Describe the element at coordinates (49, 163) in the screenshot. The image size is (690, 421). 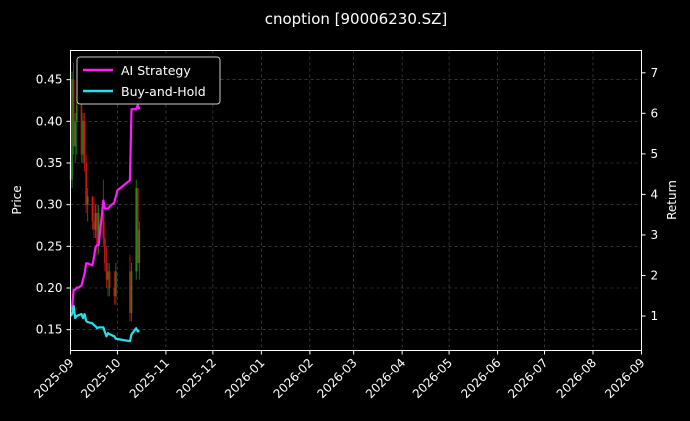
I see `y-tick-label: 0.35` at that location.